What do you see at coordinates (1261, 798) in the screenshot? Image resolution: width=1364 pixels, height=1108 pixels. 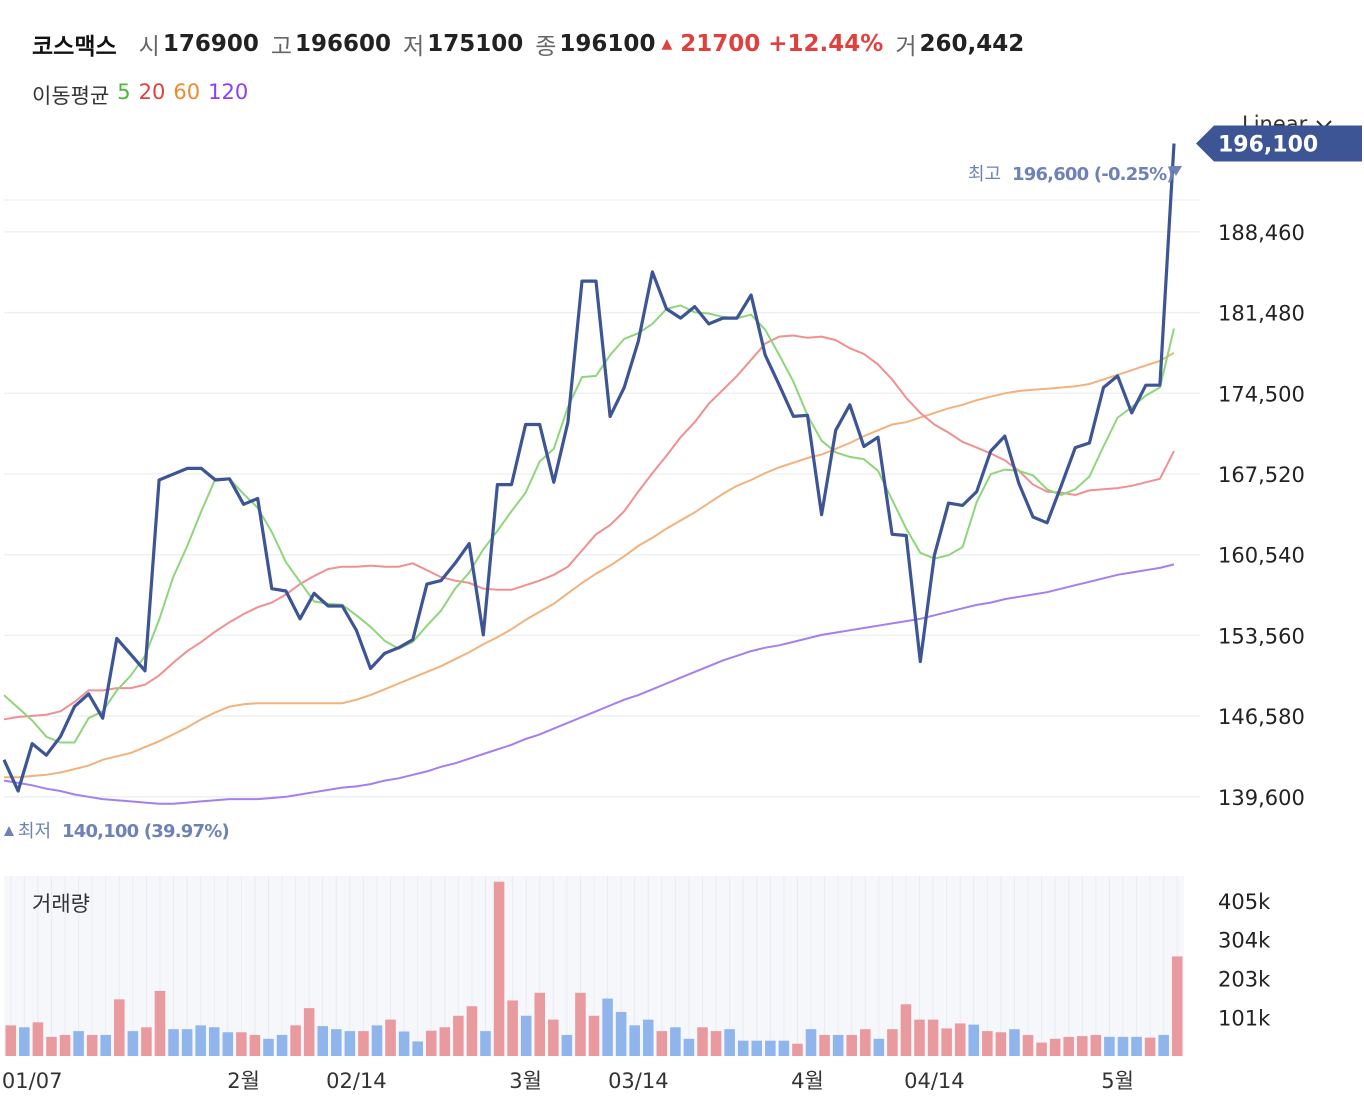 I see `y-tick-label: 139,600` at bounding box center [1261, 798].